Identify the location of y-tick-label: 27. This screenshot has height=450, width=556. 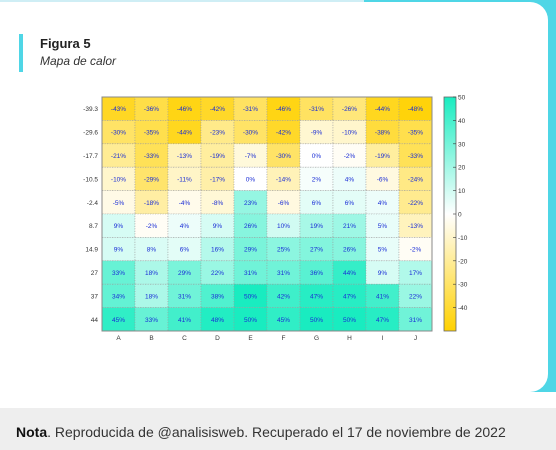
(95, 273).